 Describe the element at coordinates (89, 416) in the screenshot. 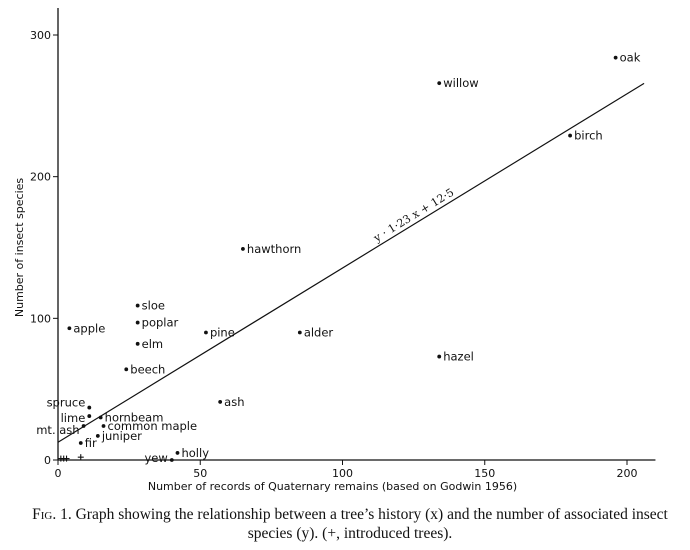

I see `point-lime` at that location.